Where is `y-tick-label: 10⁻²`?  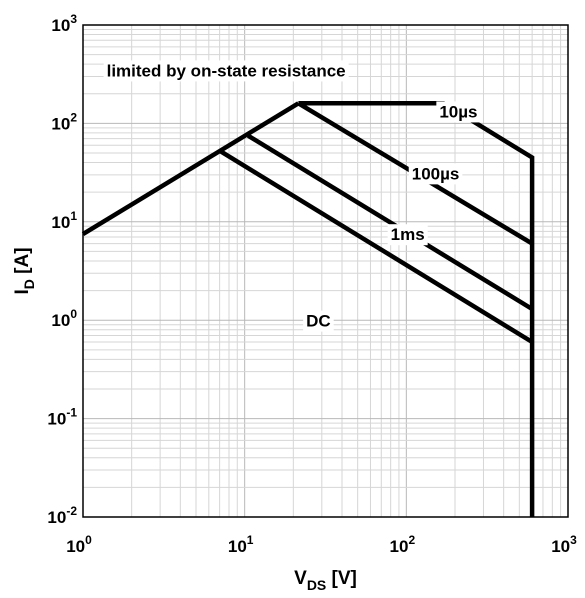 y-tick-label: 10⁻² is located at coordinates (62, 515).